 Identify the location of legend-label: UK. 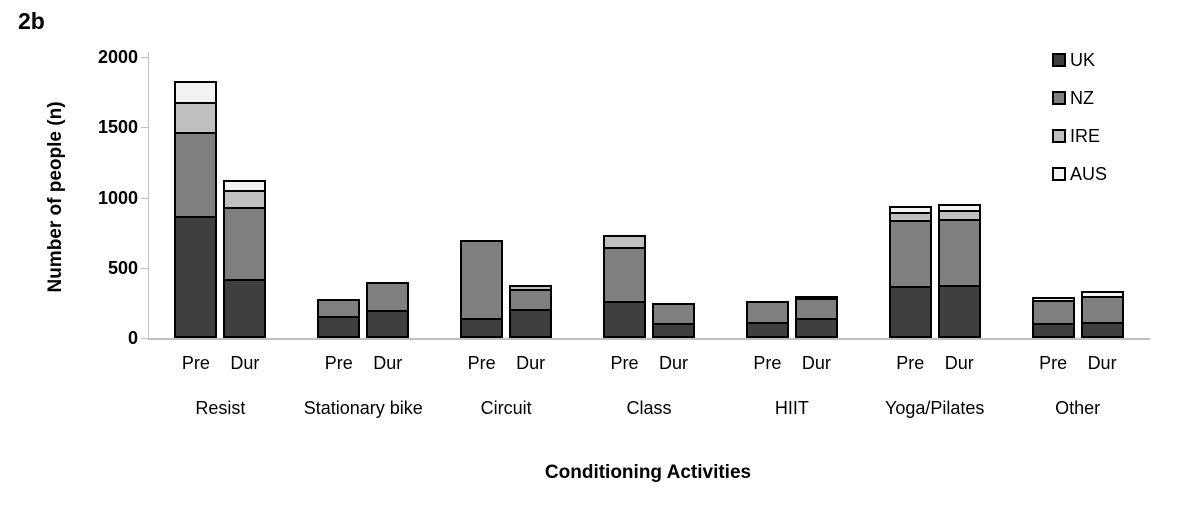
(1083, 60).